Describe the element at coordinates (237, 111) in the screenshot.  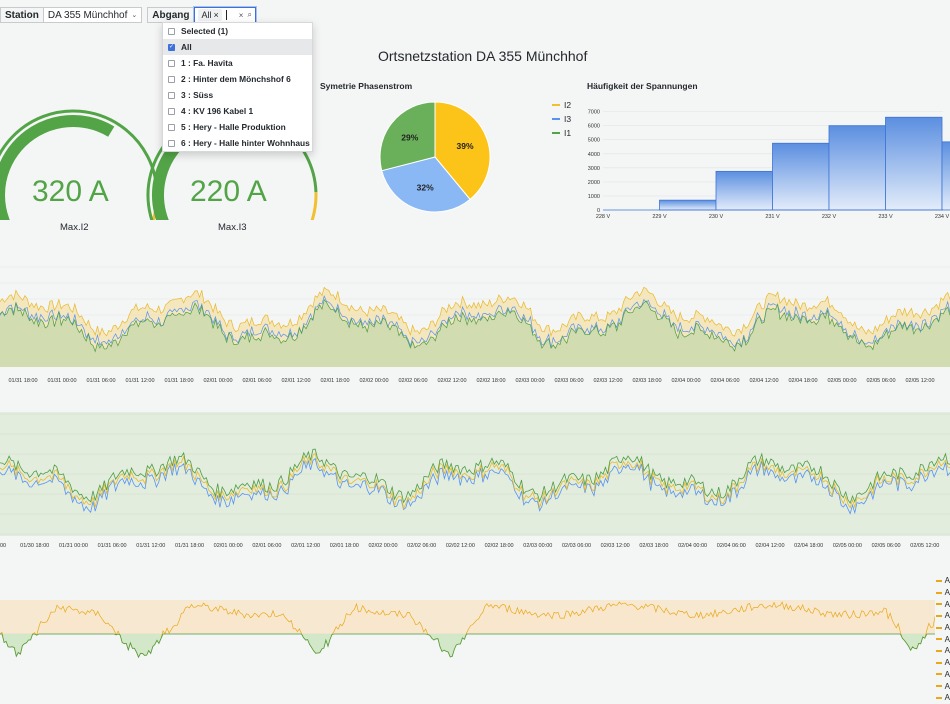
I see `dropdown-item: 4 : KV 196 Kabel 1` at that location.